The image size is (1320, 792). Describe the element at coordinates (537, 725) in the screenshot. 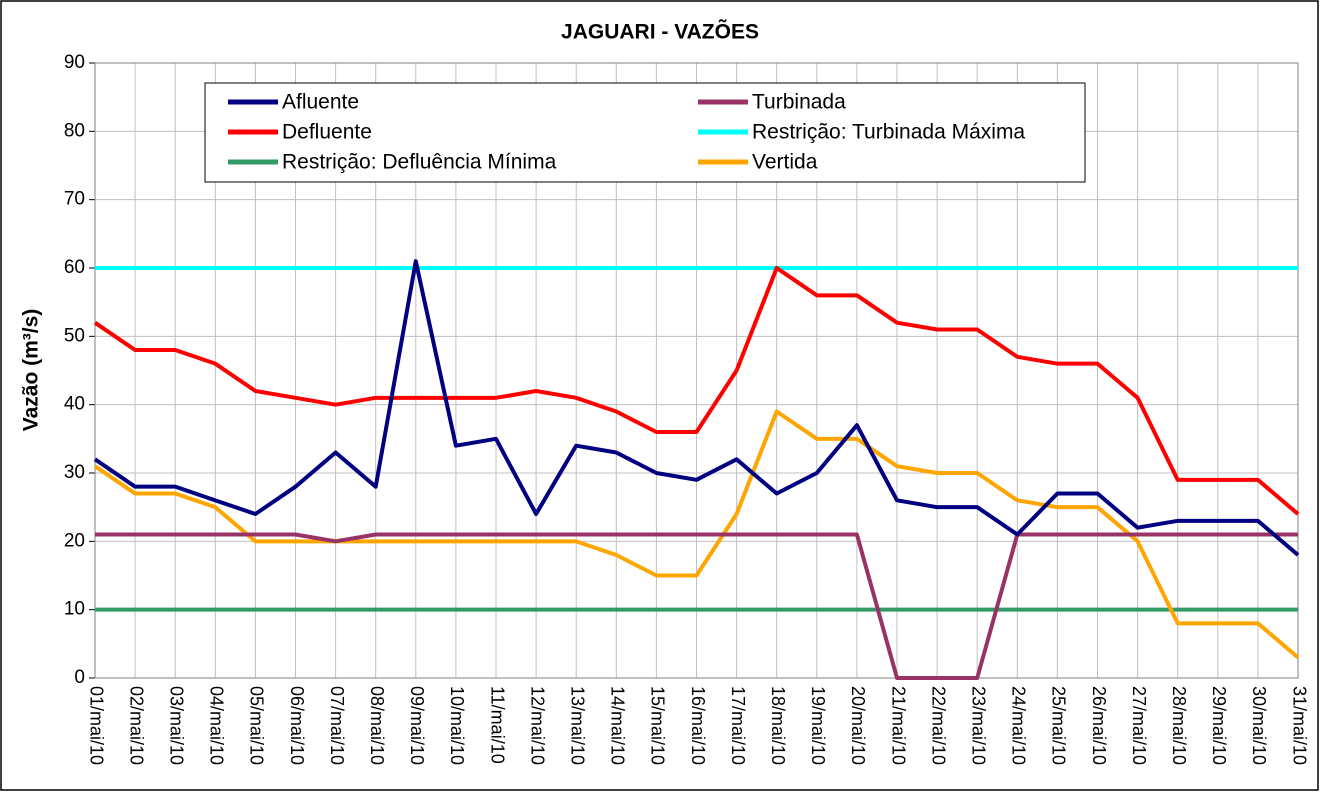

I see `x-tick-label: 12/mai/10` at that location.